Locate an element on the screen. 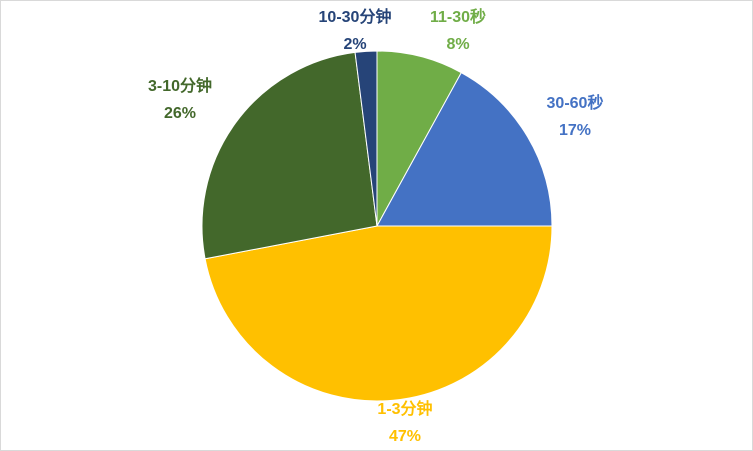 Image resolution: width=753 pixels, height=451 pixels. slice-value-label: 8% is located at coordinates (457, 44).